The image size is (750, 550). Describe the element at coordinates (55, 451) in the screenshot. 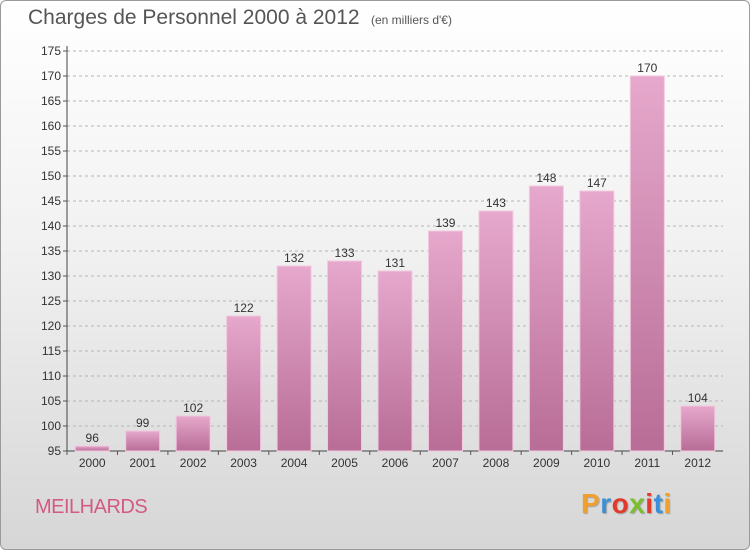

I see `y-tick-label: 95` at that location.